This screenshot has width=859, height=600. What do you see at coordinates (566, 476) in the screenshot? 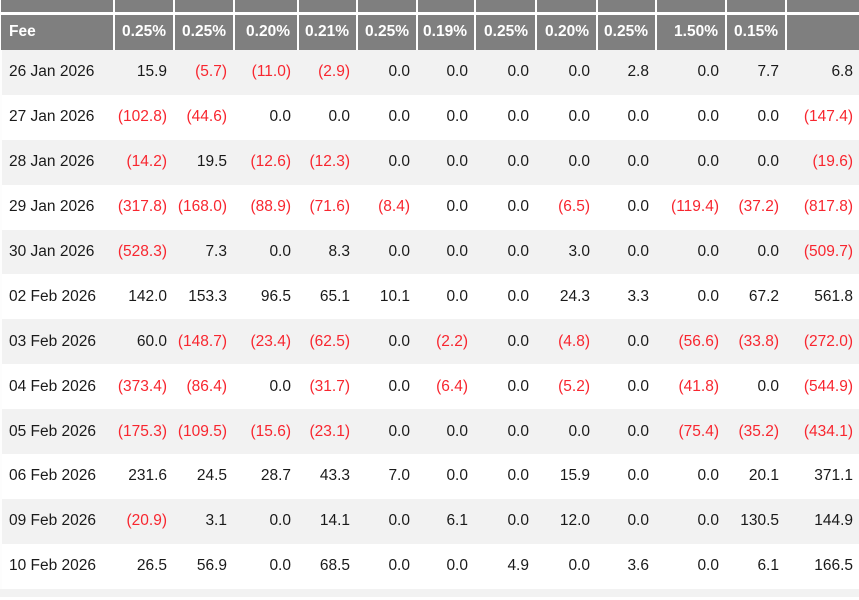
I see `value-cell: 15.9` at bounding box center [566, 476].